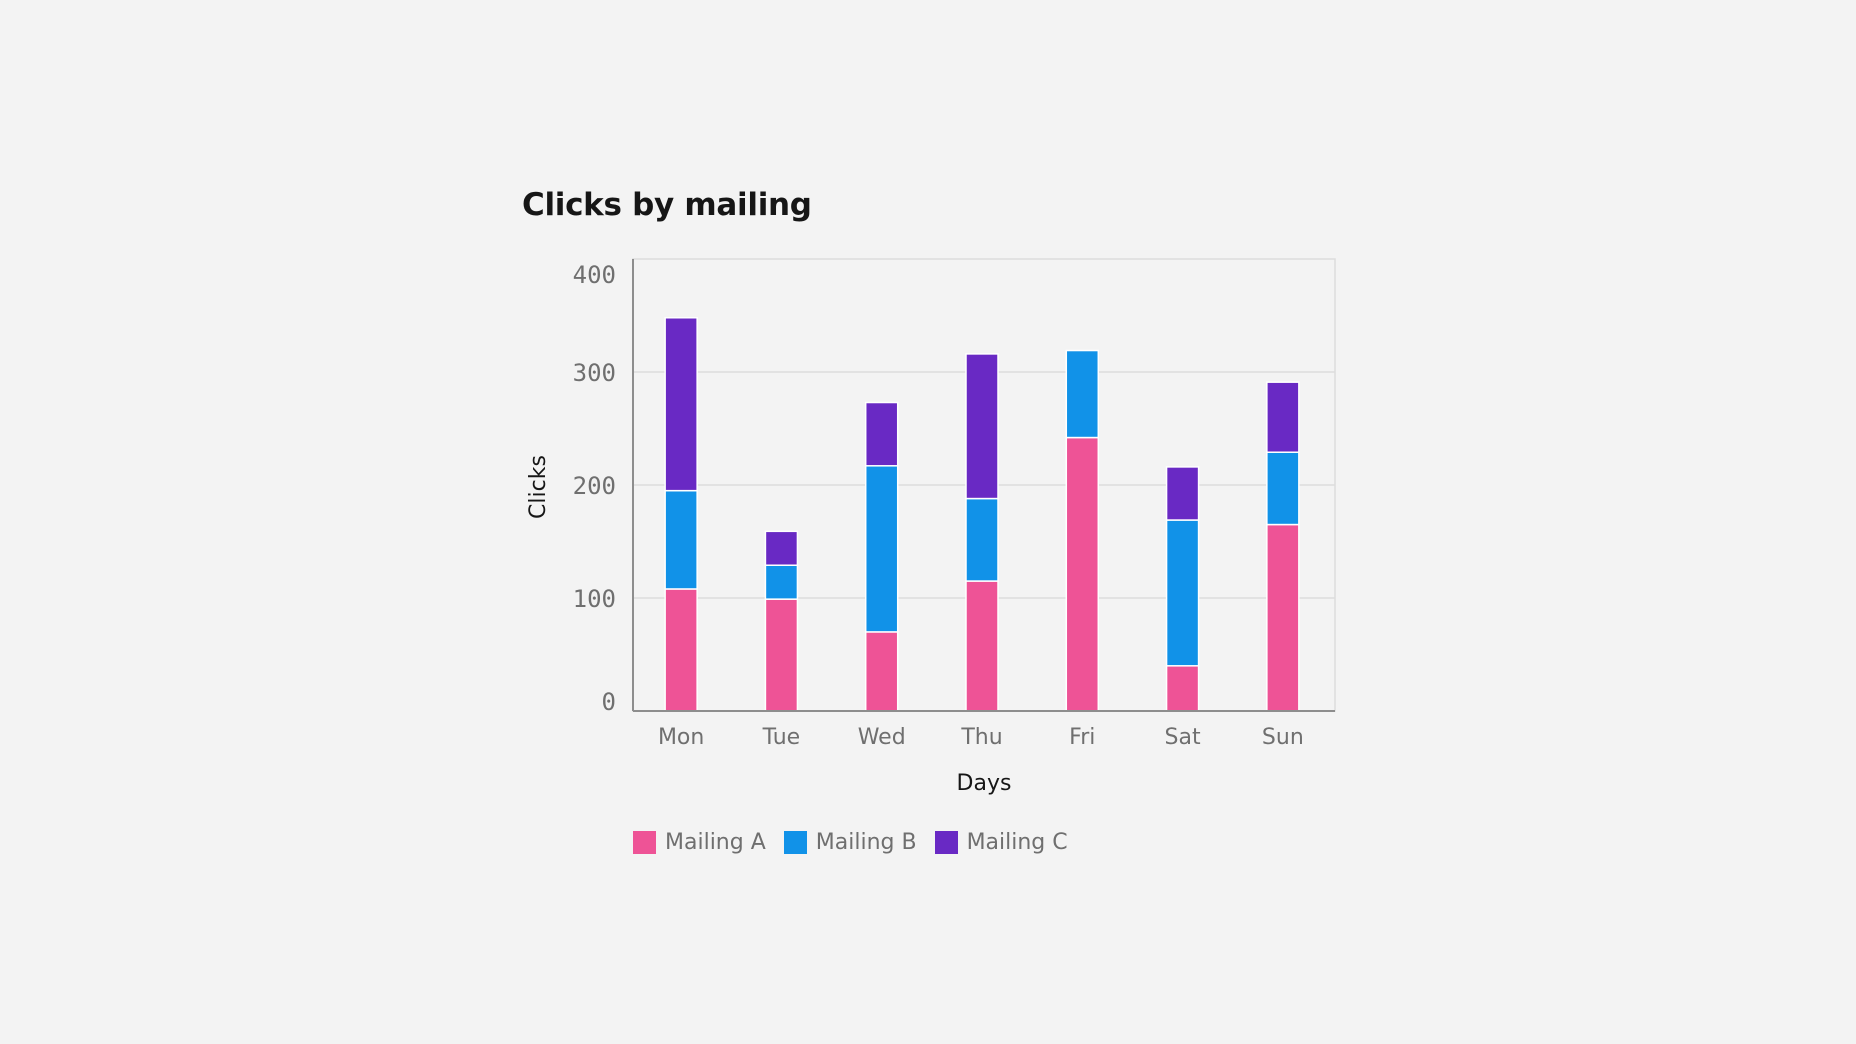  I want to click on legend-item-mailing-c: Mailing C, so click(1001, 842).